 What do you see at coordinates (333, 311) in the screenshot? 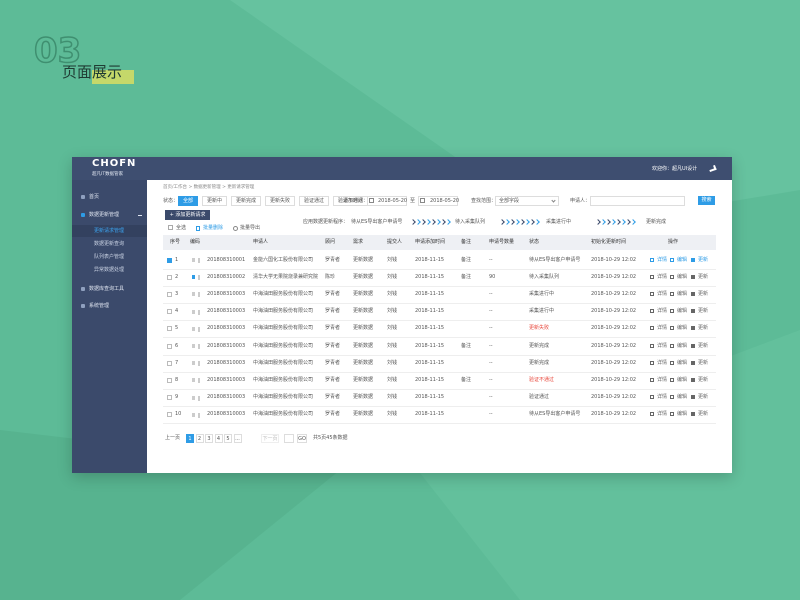
I see `table-cell: 罗青者` at bounding box center [333, 311].